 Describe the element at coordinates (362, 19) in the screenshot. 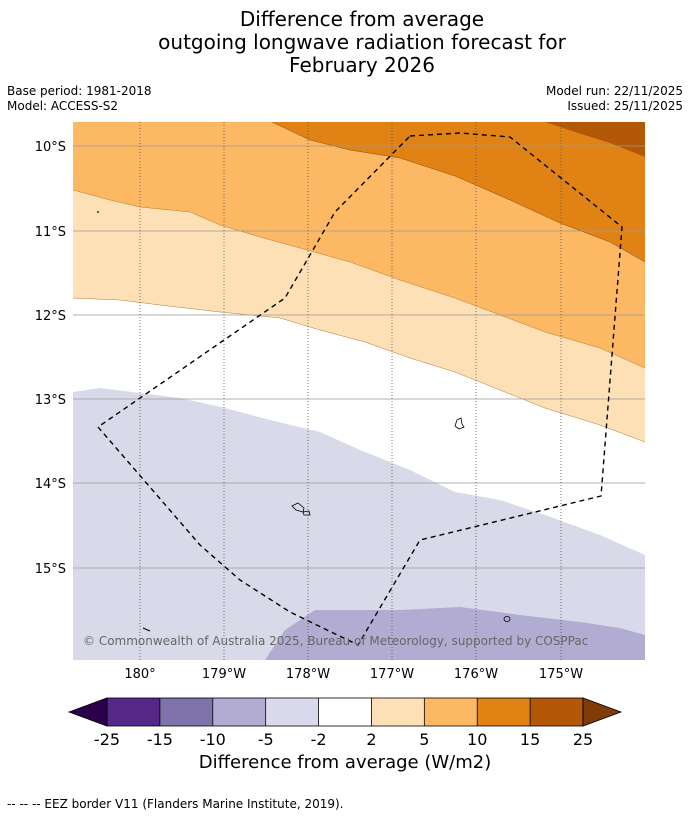

I see `title-line-1: Difference from average` at that location.